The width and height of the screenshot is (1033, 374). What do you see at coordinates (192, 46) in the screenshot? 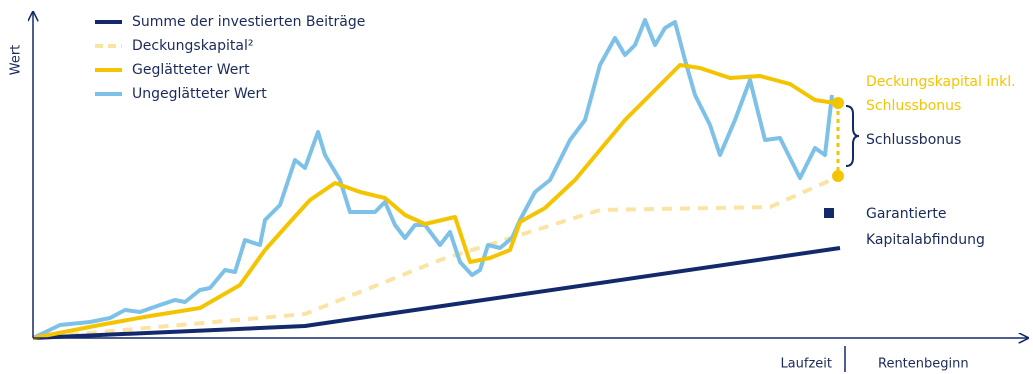
I see `legend-label: Deckungskapital²` at bounding box center [192, 46].